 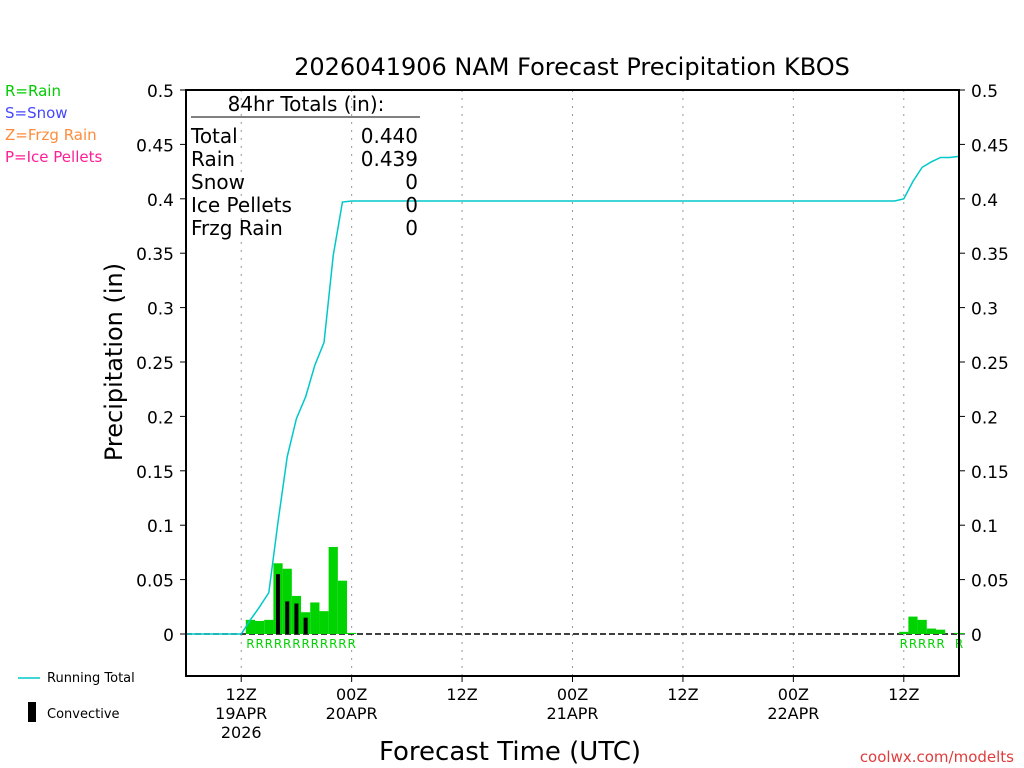 I want to click on y-tick-label-right: 0.35, so click(x=990, y=255).